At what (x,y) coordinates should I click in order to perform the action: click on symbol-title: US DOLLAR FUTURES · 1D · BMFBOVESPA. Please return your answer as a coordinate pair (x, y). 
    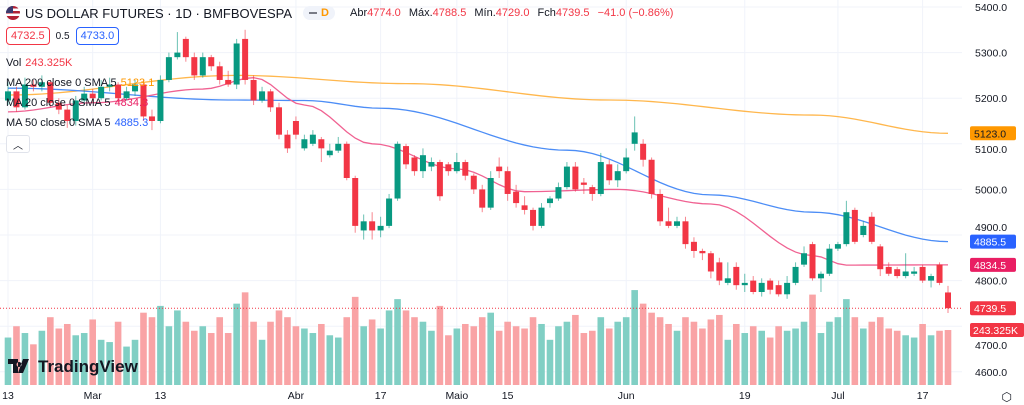
    Looking at the image, I should click on (159, 13).